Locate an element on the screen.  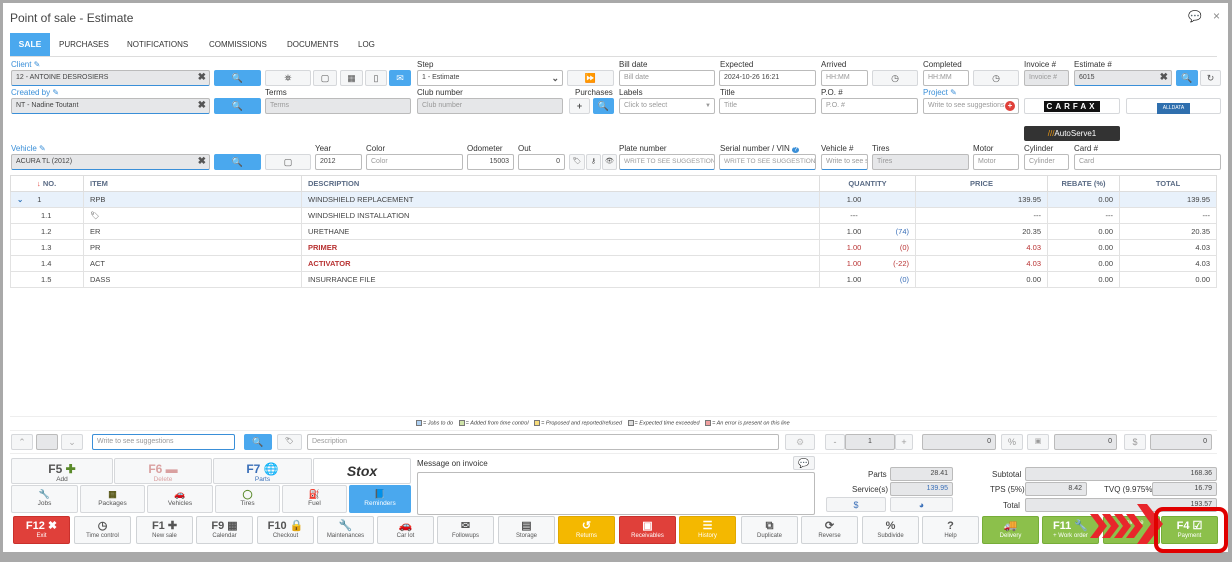
motor-field: Motor is located at coordinates (996, 162).